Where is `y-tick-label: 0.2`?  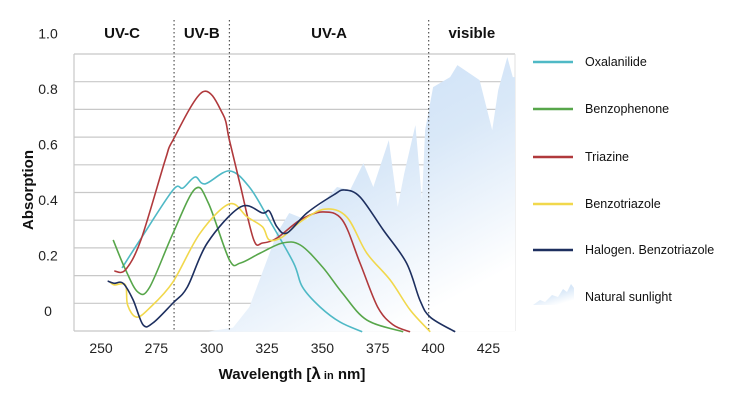
y-tick-label: 0.2 is located at coordinates (48, 256).